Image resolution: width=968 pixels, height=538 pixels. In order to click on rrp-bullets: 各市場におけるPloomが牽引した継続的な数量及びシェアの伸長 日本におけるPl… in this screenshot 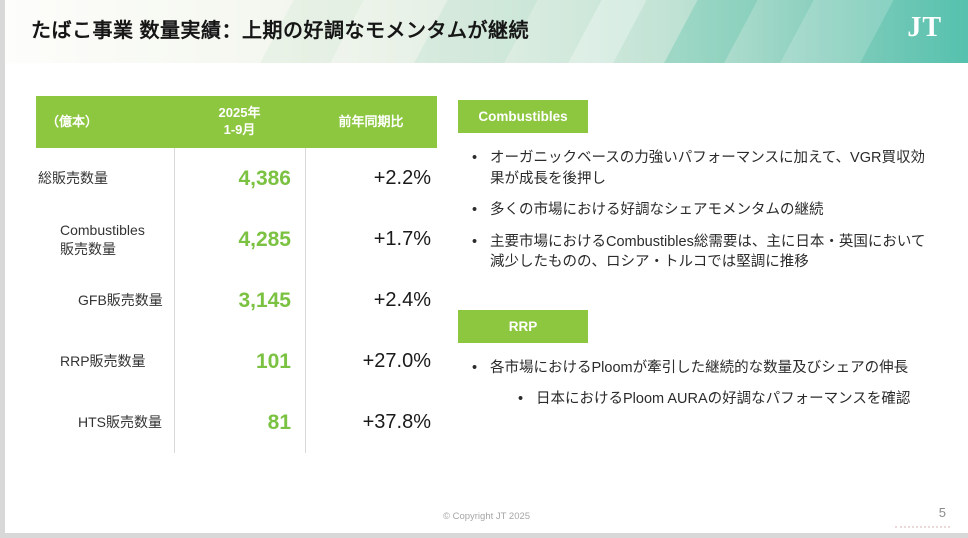, I will do `click(695, 384)`.